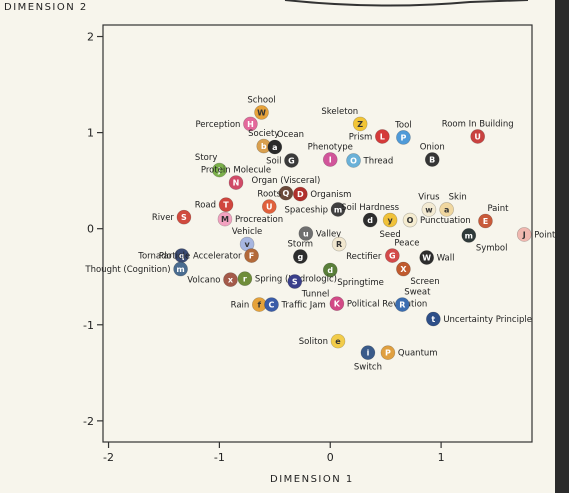  I want to click on point-label: Traffic Jam, so click(302, 306).